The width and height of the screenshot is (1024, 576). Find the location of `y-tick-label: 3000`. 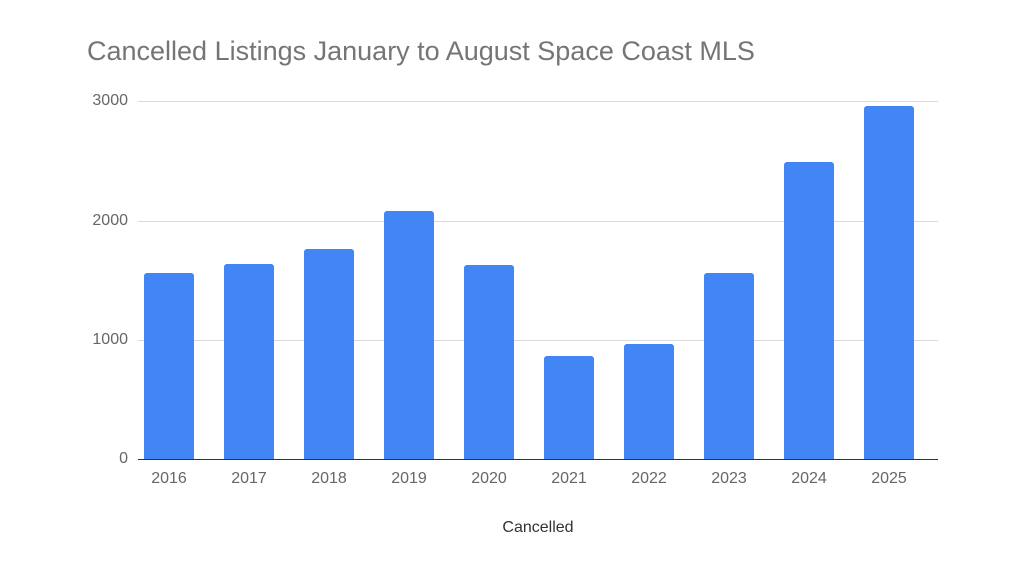

y-tick-label: 3000 is located at coordinates (110, 100).